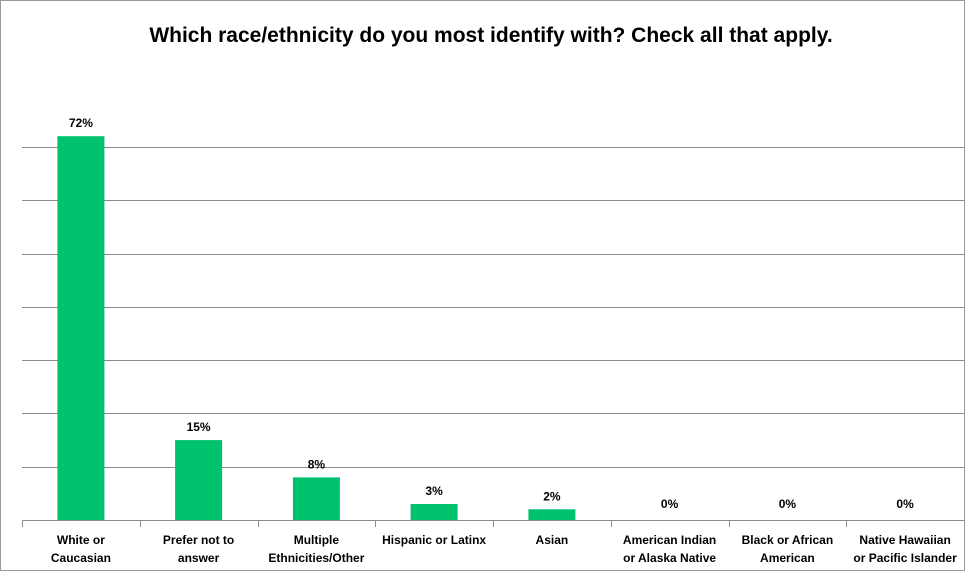 This screenshot has height=571, width=965. Describe the element at coordinates (905, 558) in the screenshot. I see `category-label-line: or Pacific Islander` at that location.